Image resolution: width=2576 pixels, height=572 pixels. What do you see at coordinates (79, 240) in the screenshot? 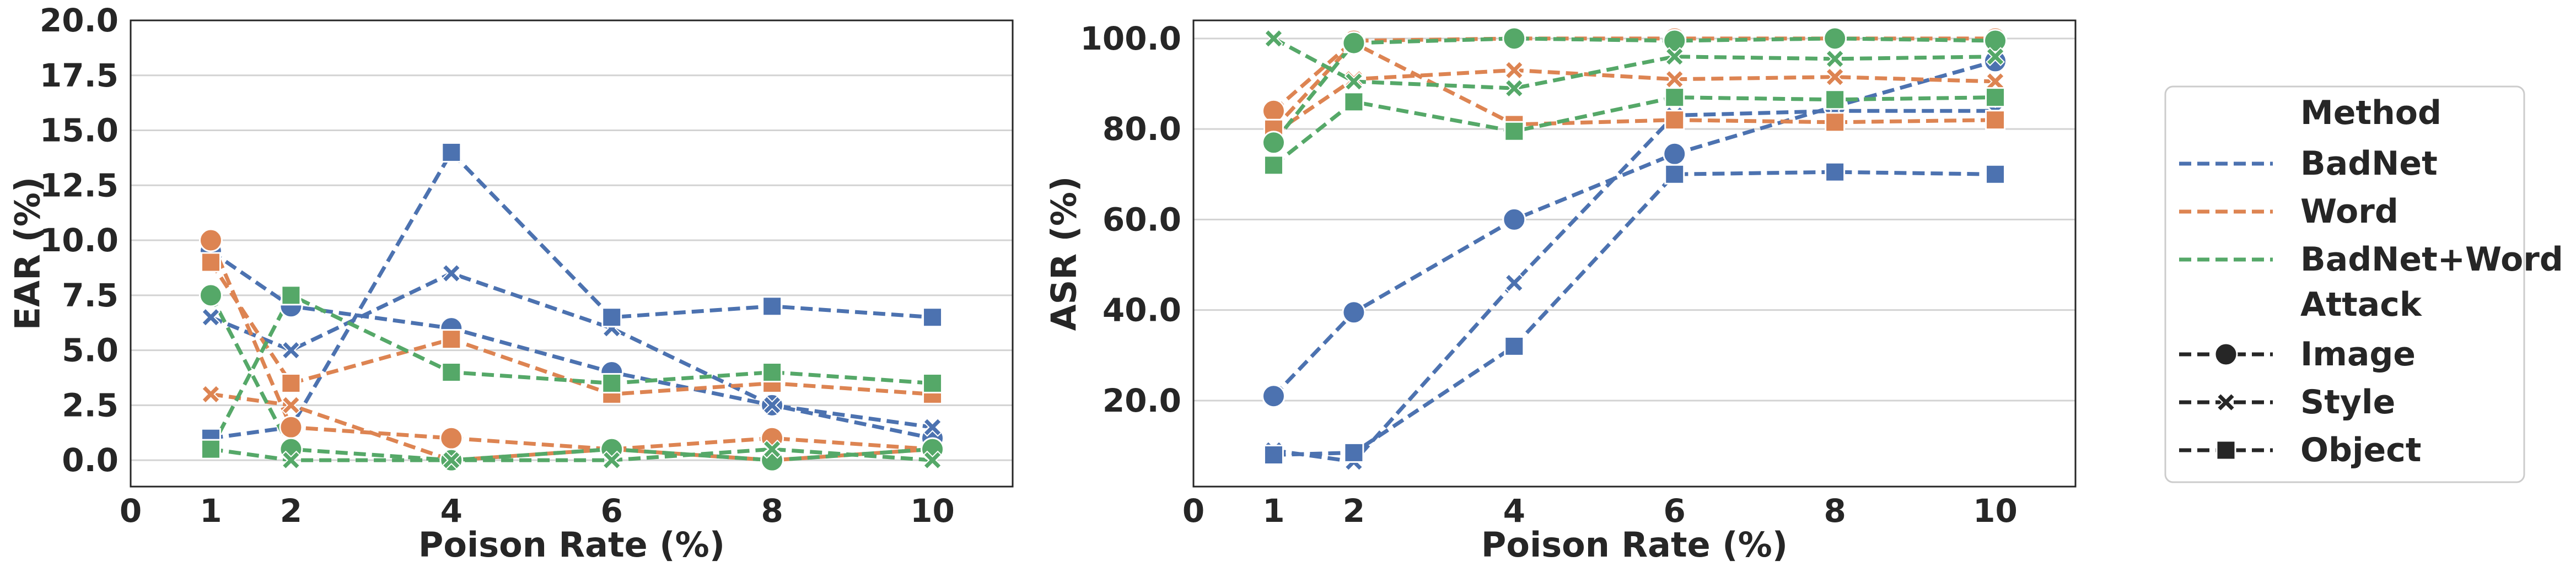
I see `ear-y-tick-label: 10.0` at bounding box center [79, 240].